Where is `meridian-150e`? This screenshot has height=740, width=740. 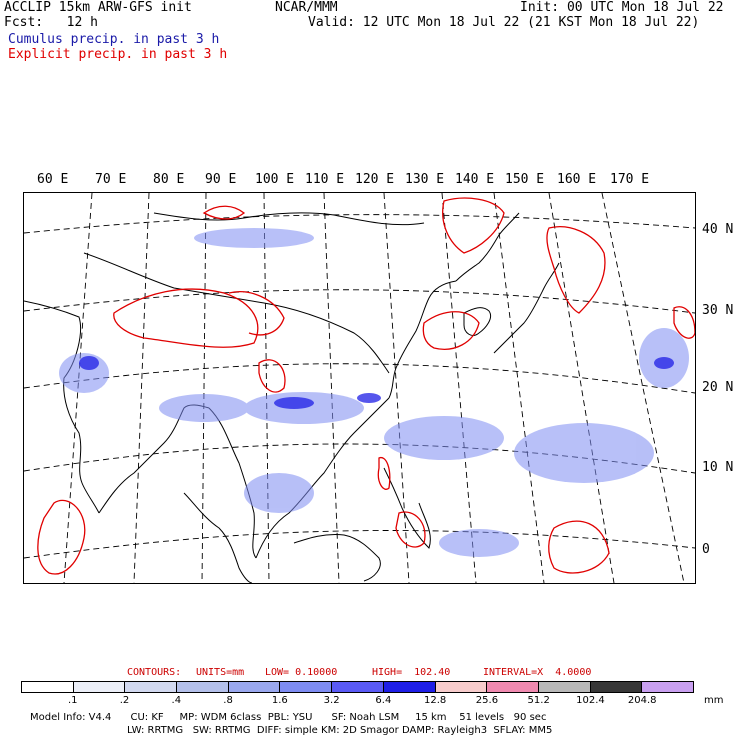
meridian-150e is located at coordinates (581, 388).